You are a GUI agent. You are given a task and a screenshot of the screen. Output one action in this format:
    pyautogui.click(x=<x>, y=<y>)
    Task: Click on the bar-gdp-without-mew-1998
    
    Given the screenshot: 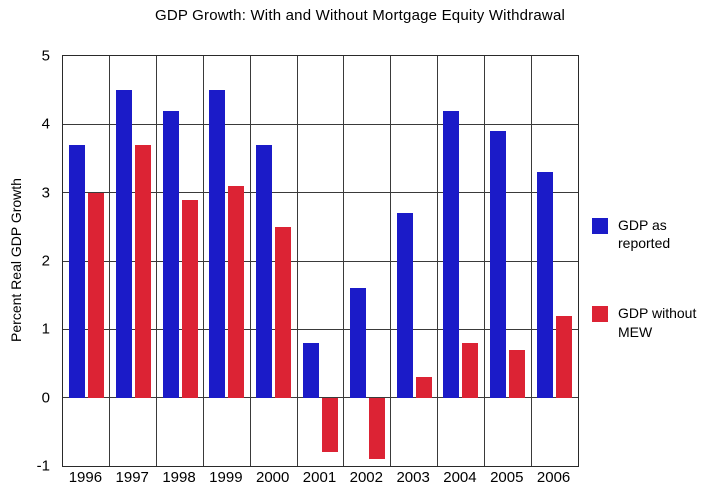 What is the action you would take?
    pyautogui.click(x=189, y=298)
    